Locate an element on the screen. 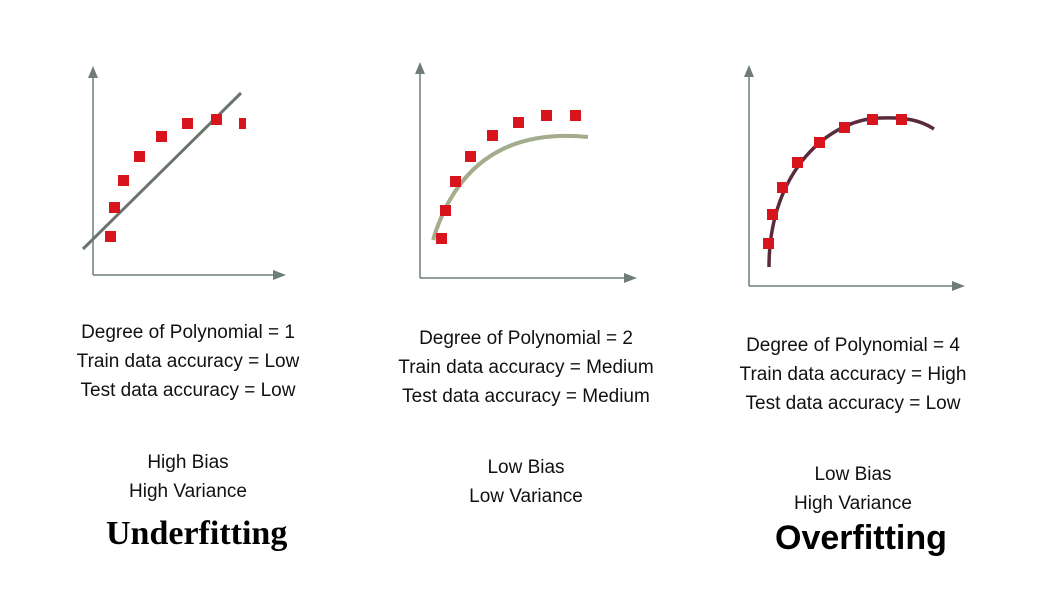 This screenshot has width=1058, height=595. train-accuracy-label: Train data accuracy = Low is located at coordinates (188, 361).